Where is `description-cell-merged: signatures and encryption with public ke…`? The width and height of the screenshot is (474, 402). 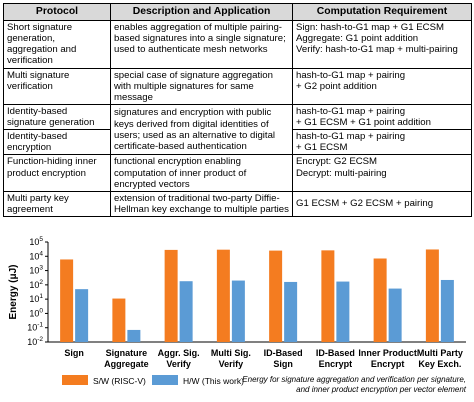 description-cell-merged: signatures and encryption with public ke… is located at coordinates (201, 129).